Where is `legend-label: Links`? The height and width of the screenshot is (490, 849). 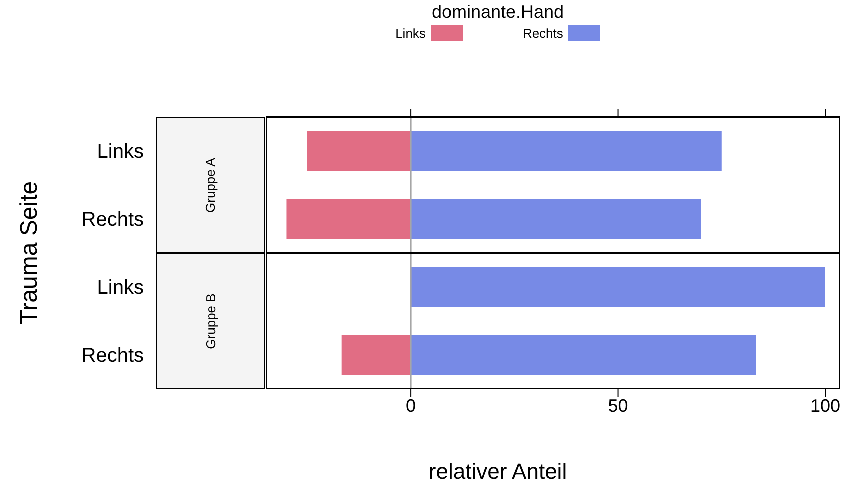 legend-label: Links is located at coordinates (411, 33).